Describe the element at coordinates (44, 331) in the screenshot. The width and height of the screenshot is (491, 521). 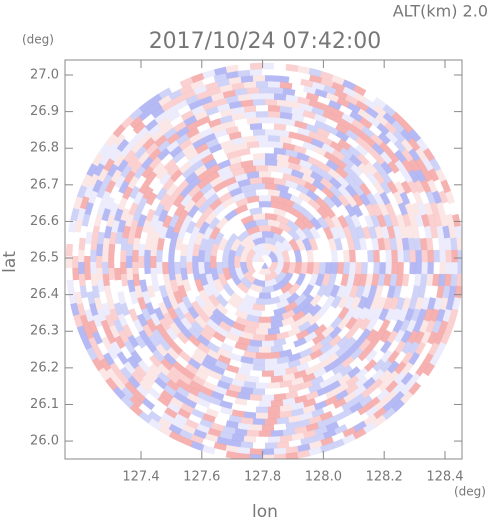
I see `y-tick-label: 26.3` at that location.